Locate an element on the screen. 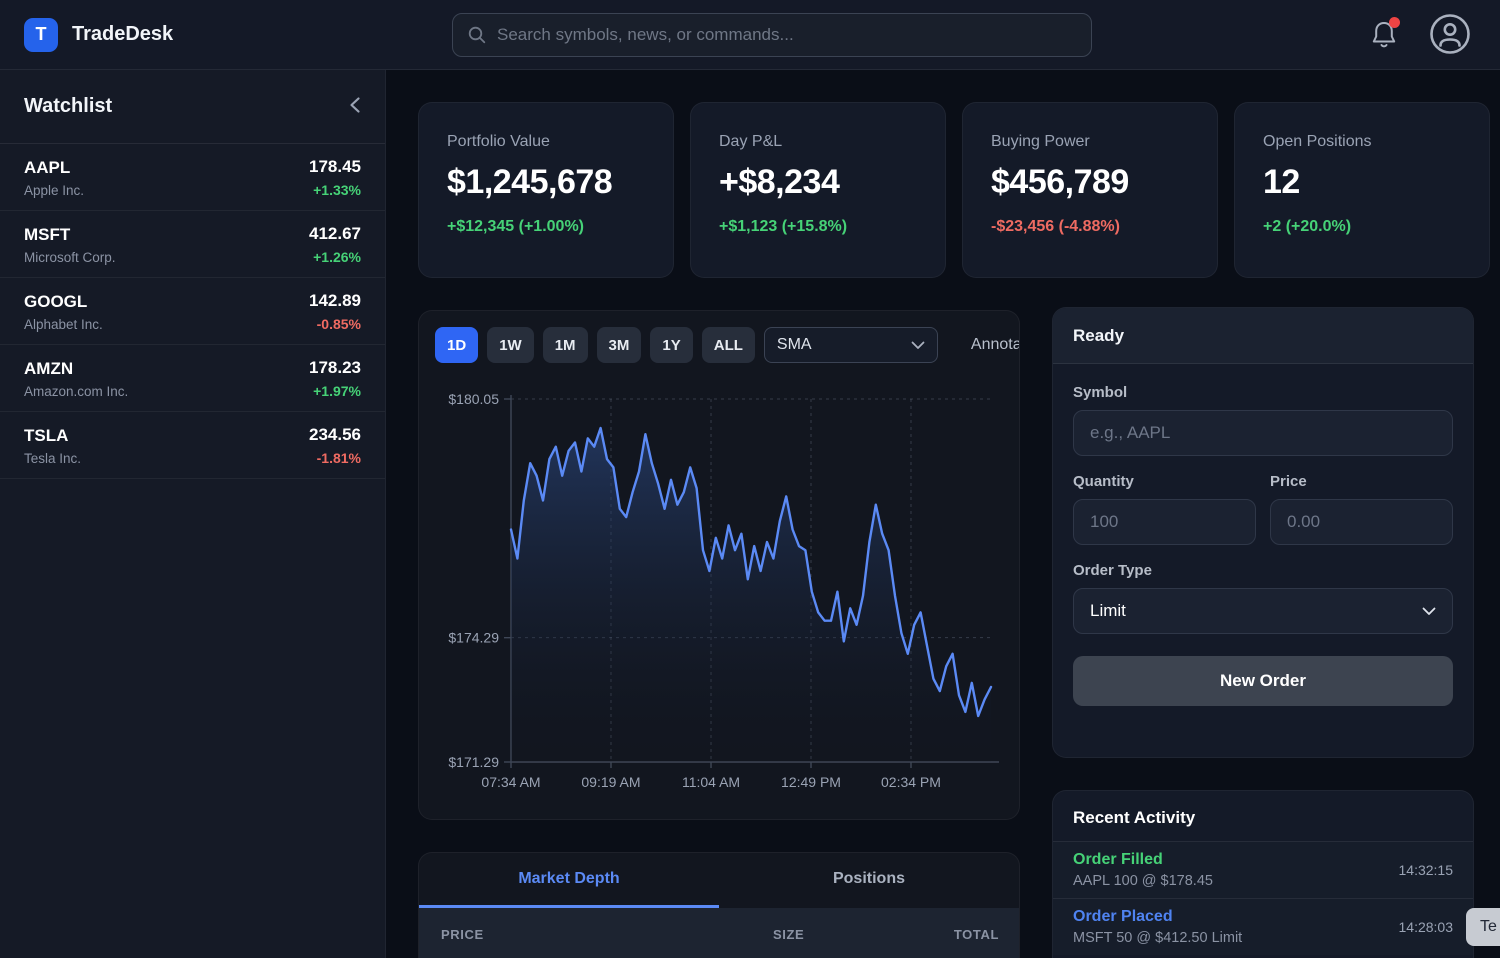 This screenshot has height=958, width=1500. timeframe-button-1m: 1M is located at coordinates (565, 345).